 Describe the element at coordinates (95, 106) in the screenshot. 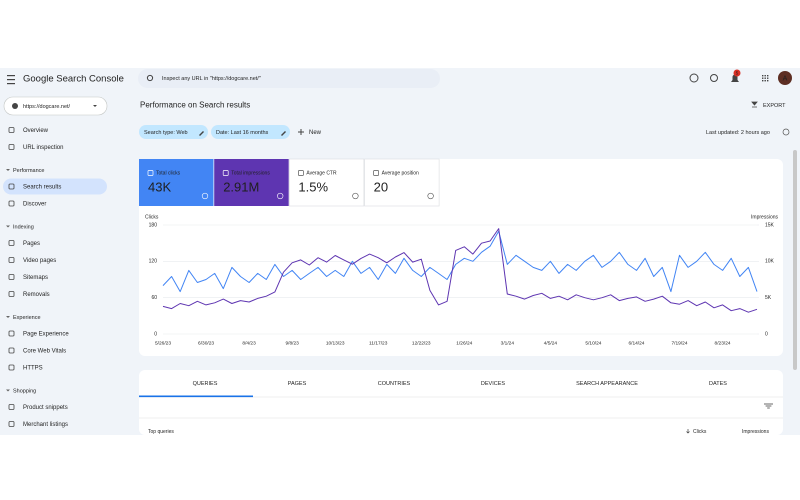

I see `dropdown-arrow` at that location.